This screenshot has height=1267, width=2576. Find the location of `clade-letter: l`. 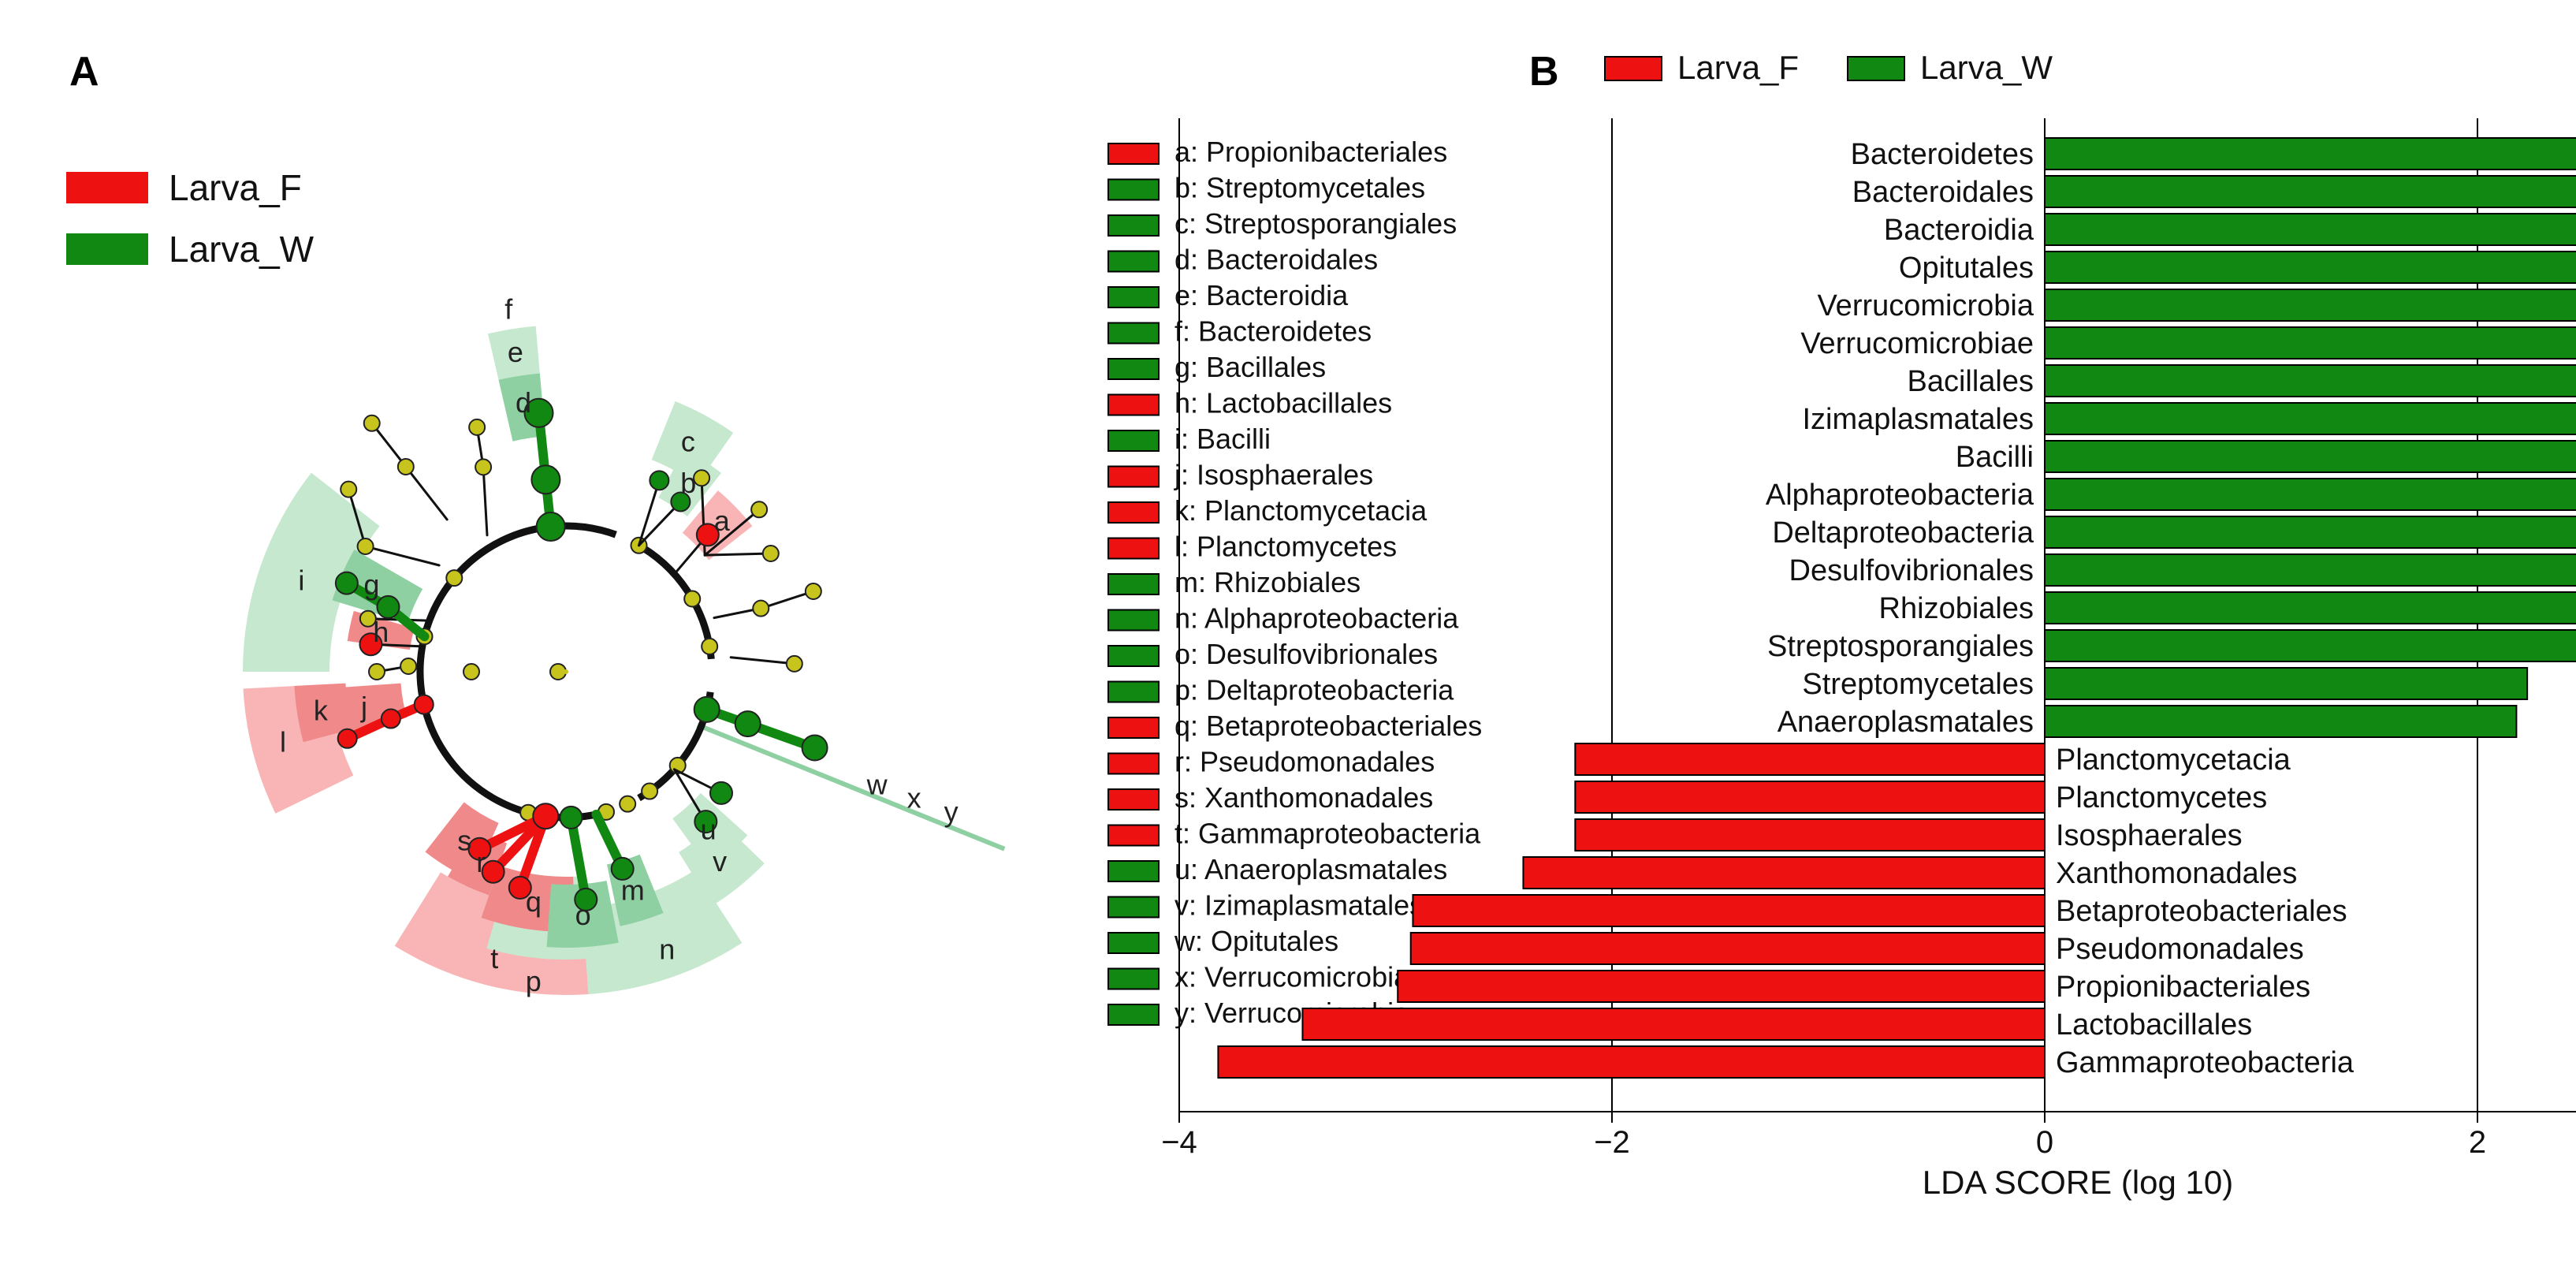

clade-letter: l is located at coordinates (283, 742).